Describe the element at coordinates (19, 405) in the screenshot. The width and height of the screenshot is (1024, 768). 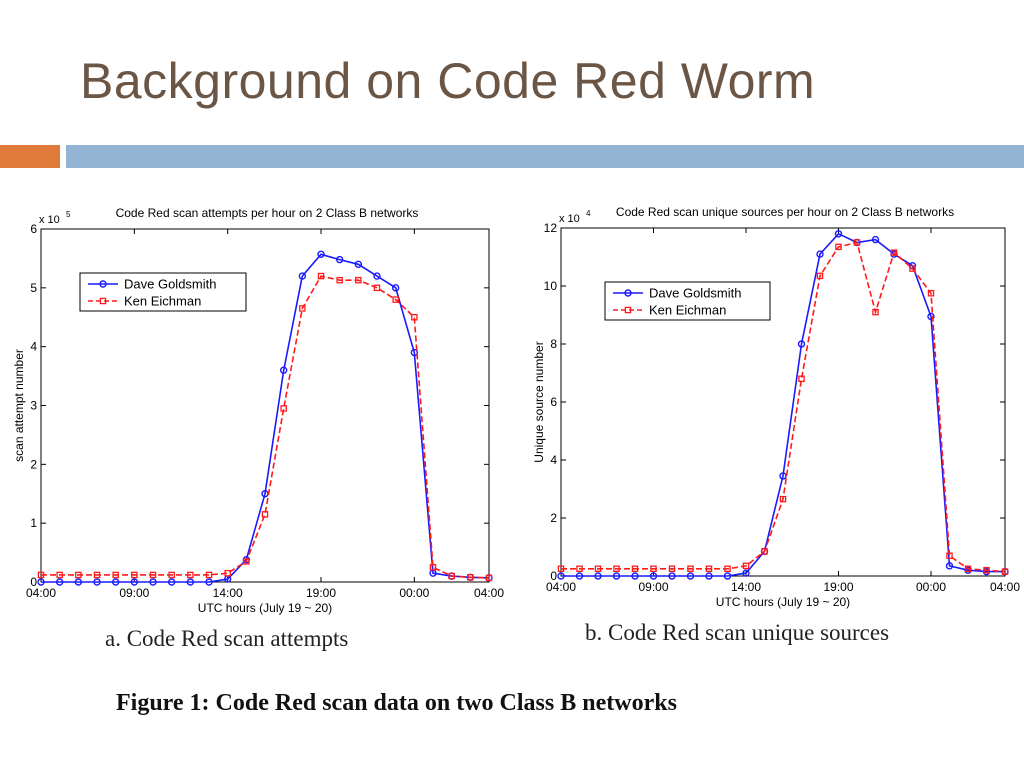
I see `y-axis-label: scan attempt number` at that location.